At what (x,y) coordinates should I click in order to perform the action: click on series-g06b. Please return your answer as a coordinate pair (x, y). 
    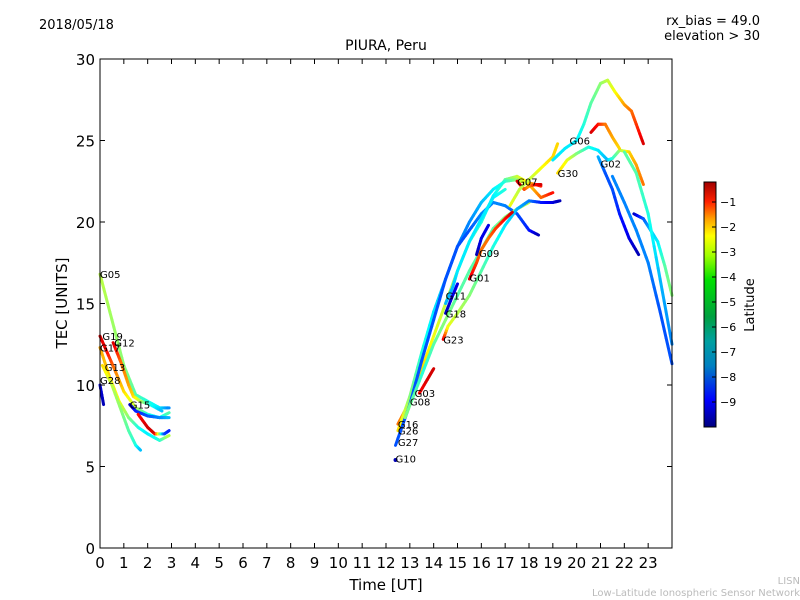
    Looking at the image, I should click on (605, 136).